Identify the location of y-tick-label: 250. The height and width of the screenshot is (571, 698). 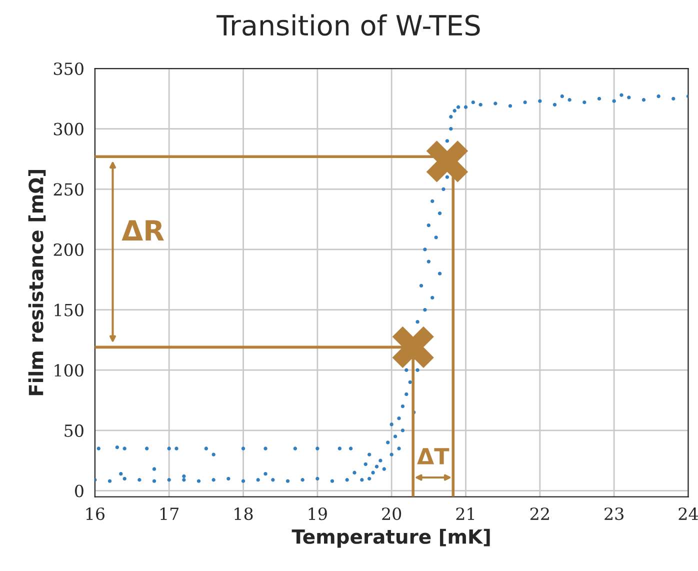
(69, 189).